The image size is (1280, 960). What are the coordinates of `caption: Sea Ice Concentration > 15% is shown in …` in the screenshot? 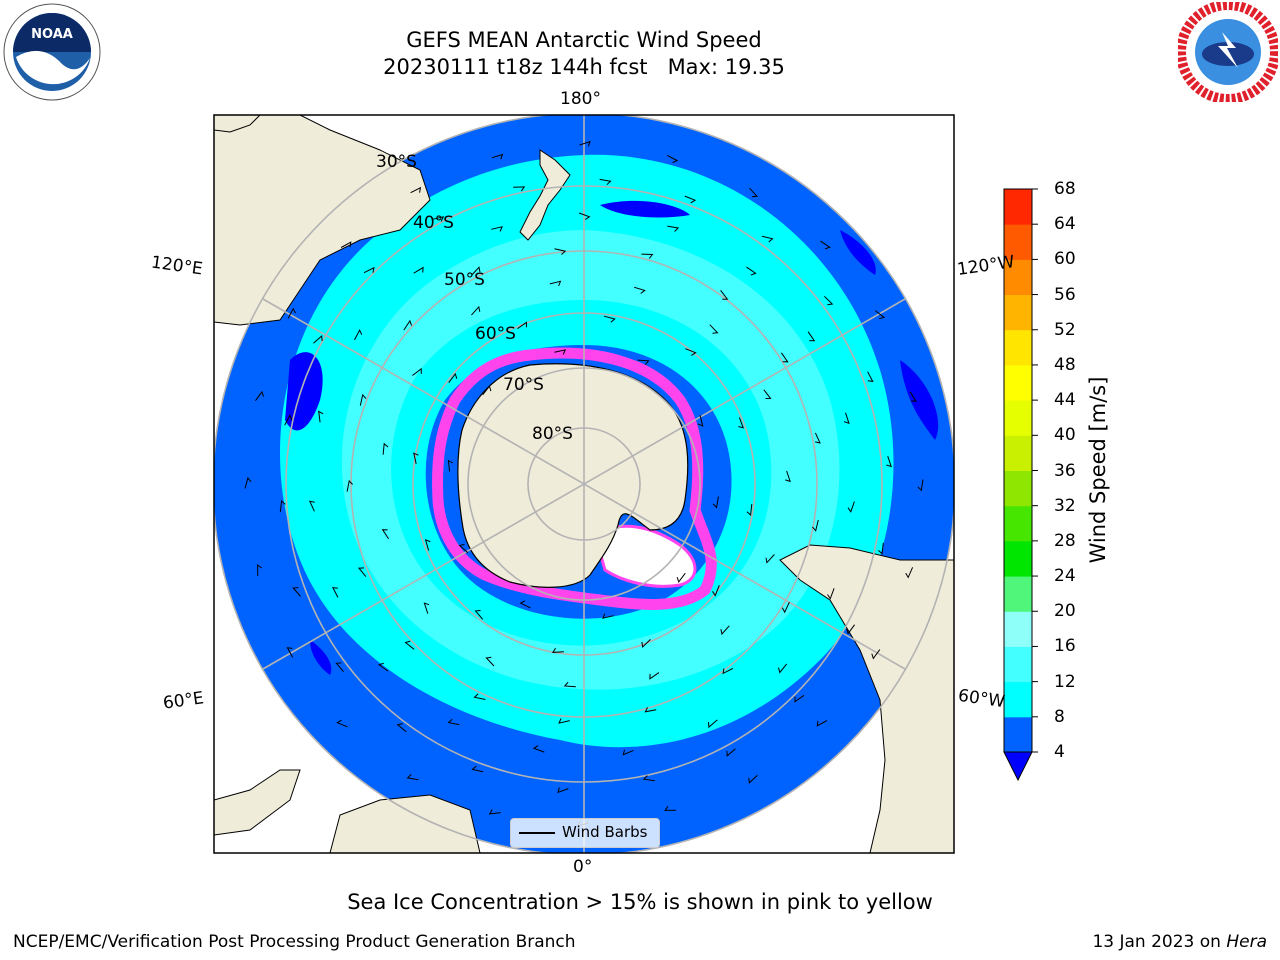 It's located at (640, 902).